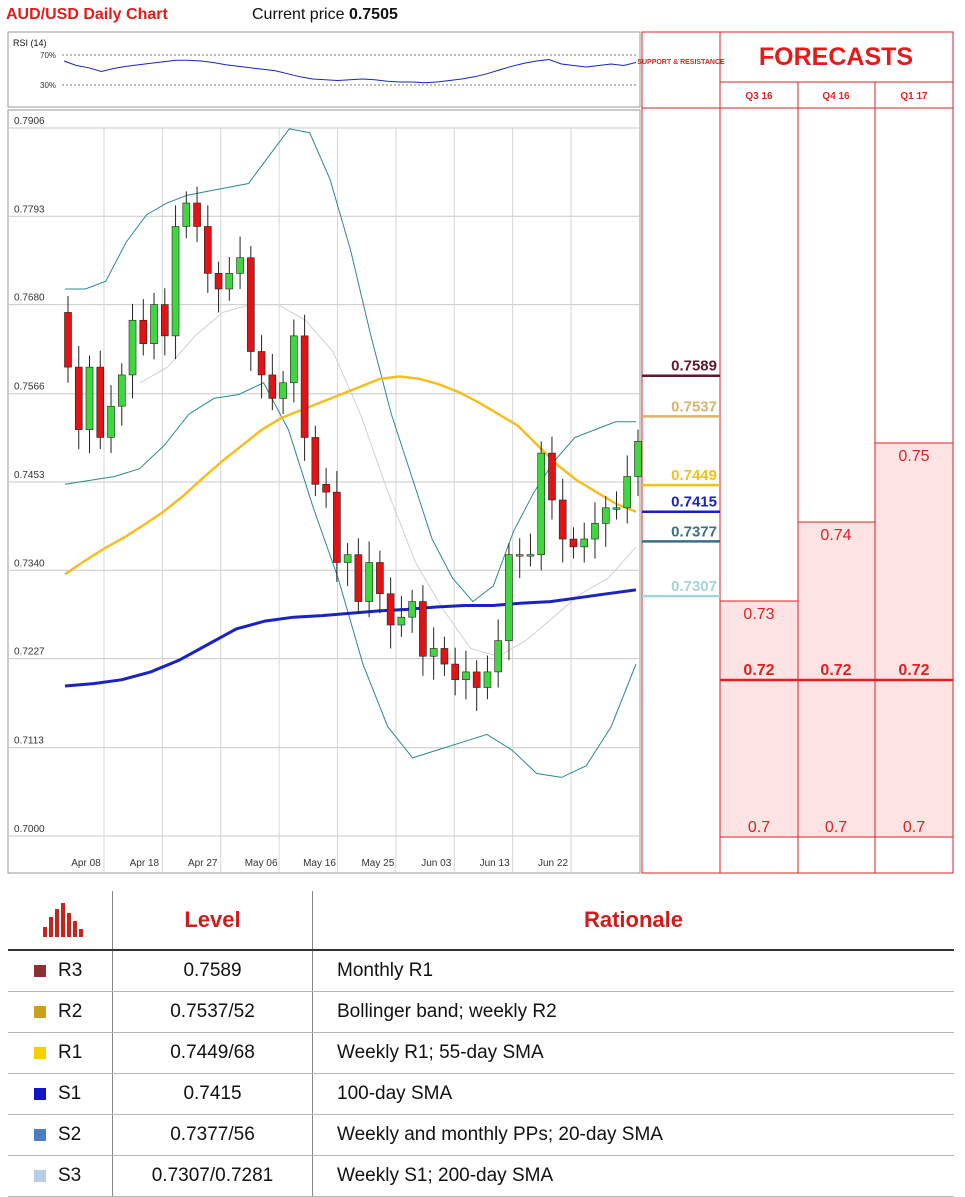 The height and width of the screenshot is (1197, 965). Describe the element at coordinates (633, 921) in the screenshot. I see `rationale-header: Rationale` at that location.